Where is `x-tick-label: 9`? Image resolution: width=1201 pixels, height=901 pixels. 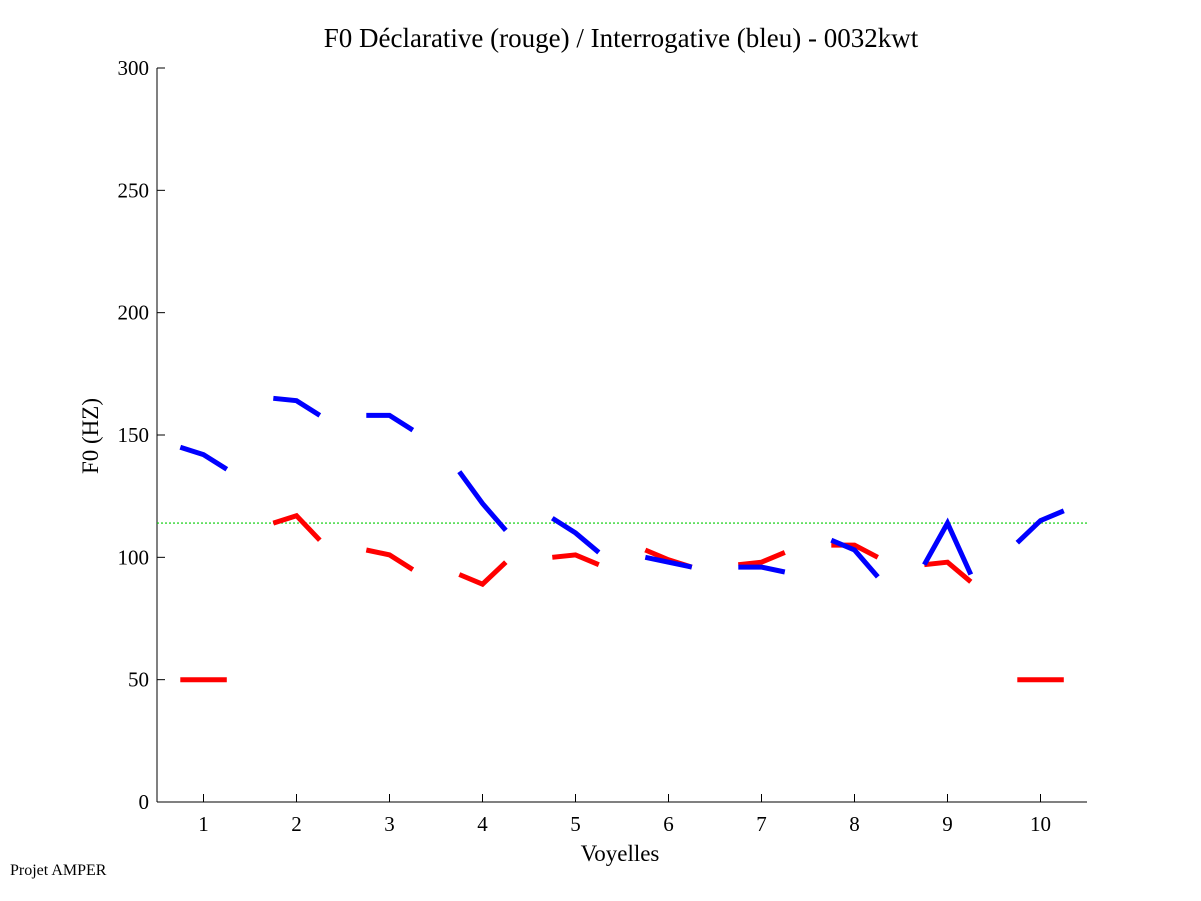
x-tick-label: 9 is located at coordinates (947, 824).